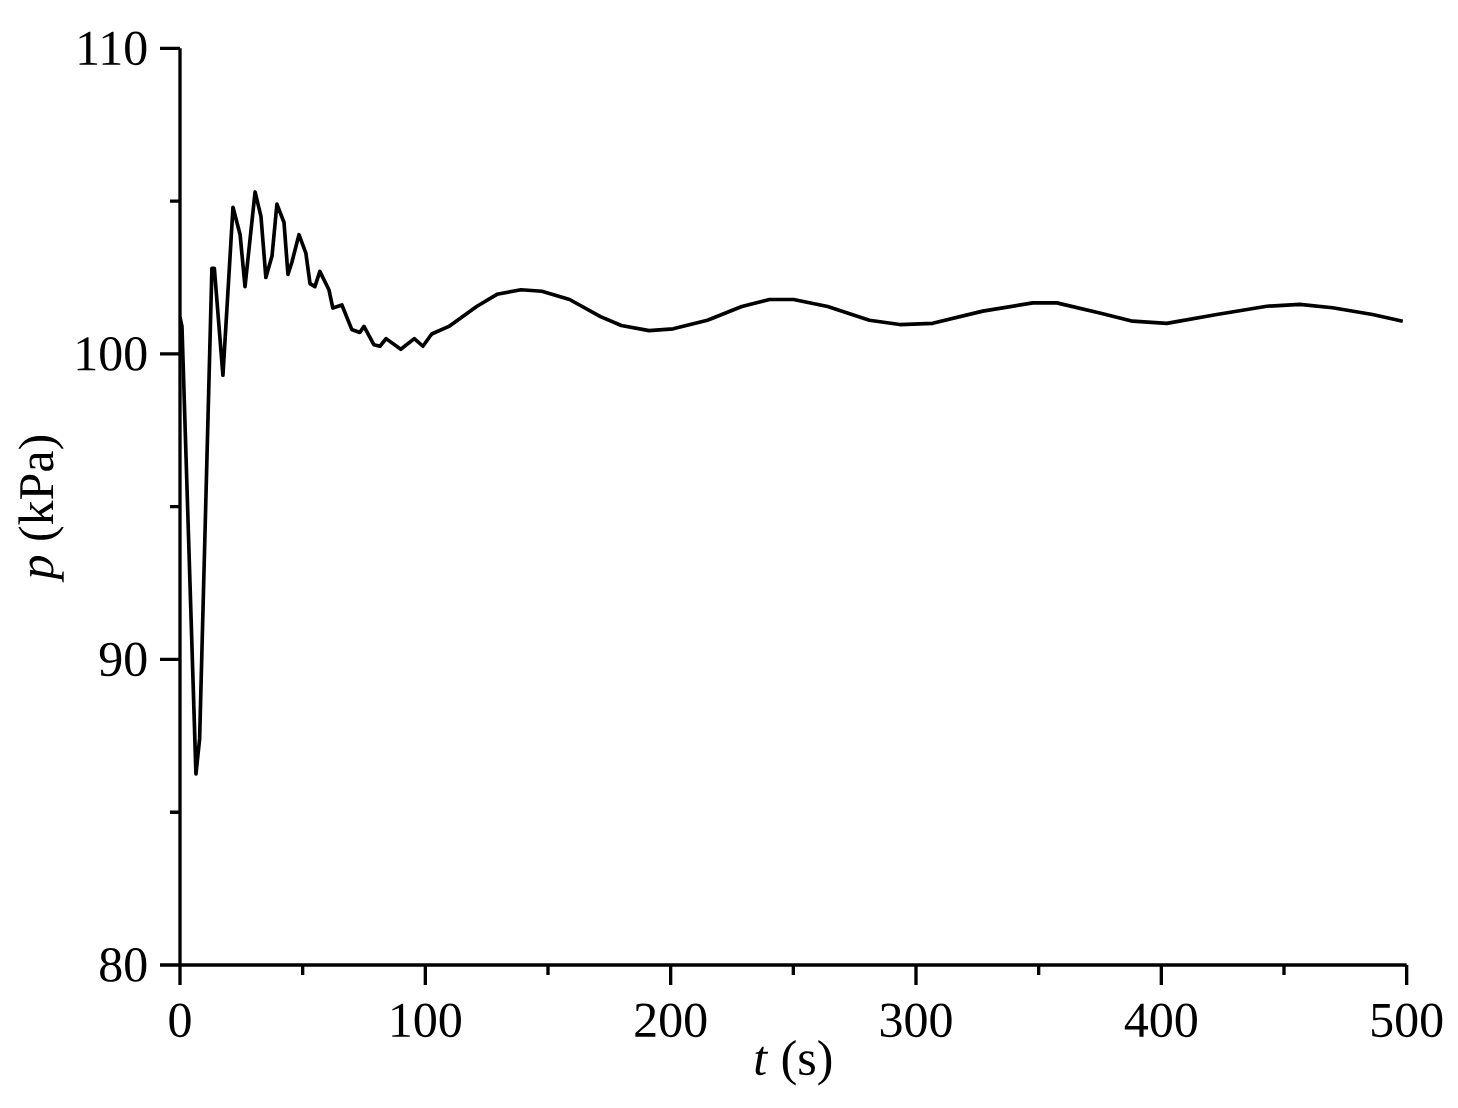 The height and width of the screenshot is (1108, 1458). Describe the element at coordinates (671, 1020) in the screenshot. I see `x-tick-label: 200` at that location.